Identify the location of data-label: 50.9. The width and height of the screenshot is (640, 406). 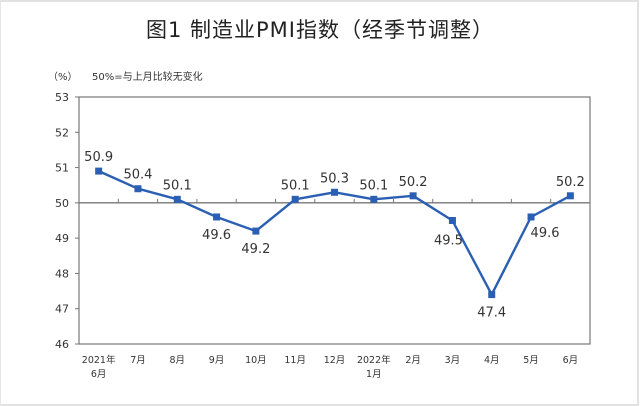
(98, 157).